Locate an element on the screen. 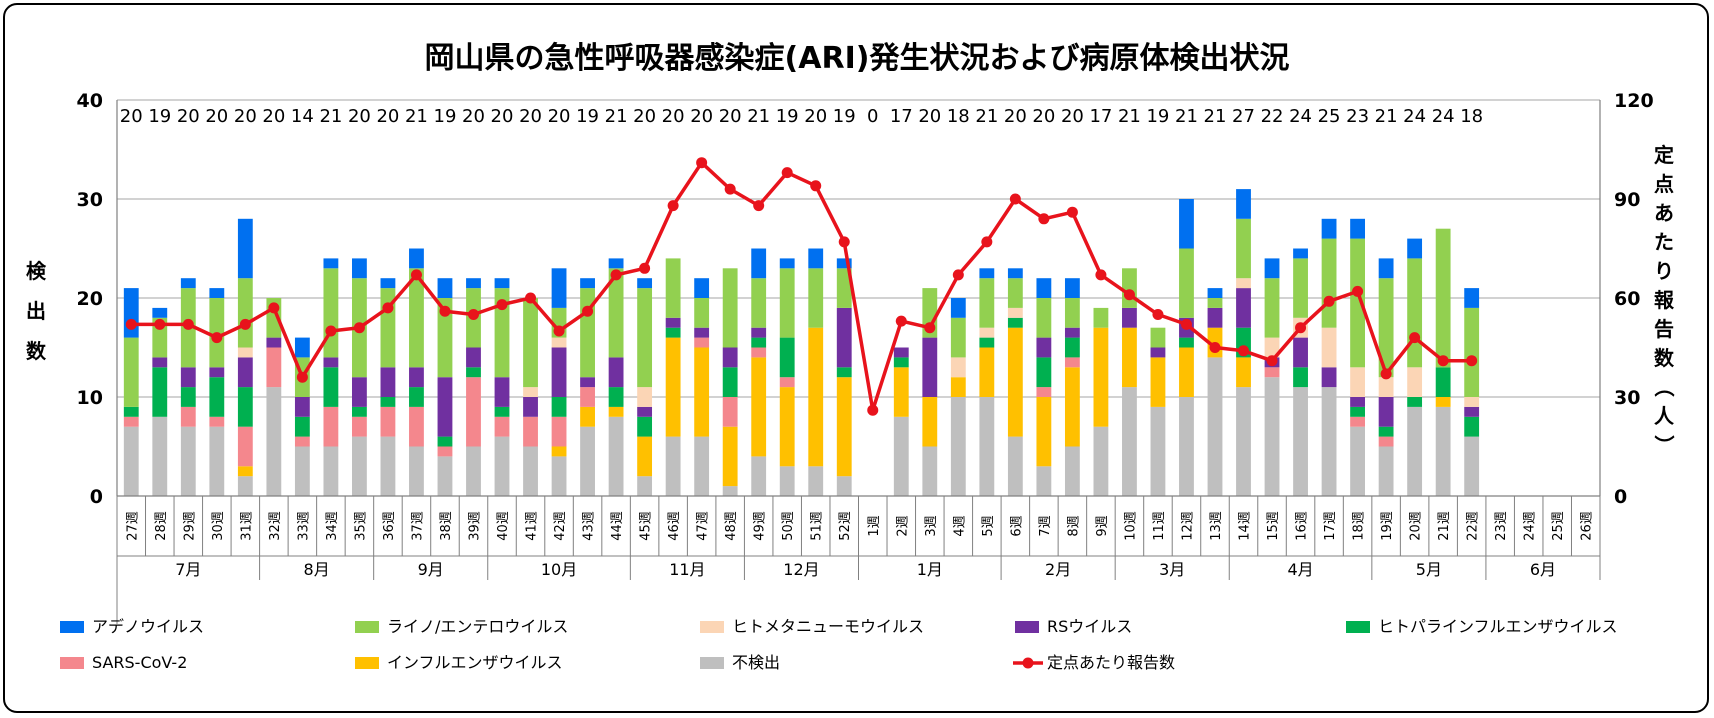  y2-axis-title-char: た is located at coordinates (1664, 242).